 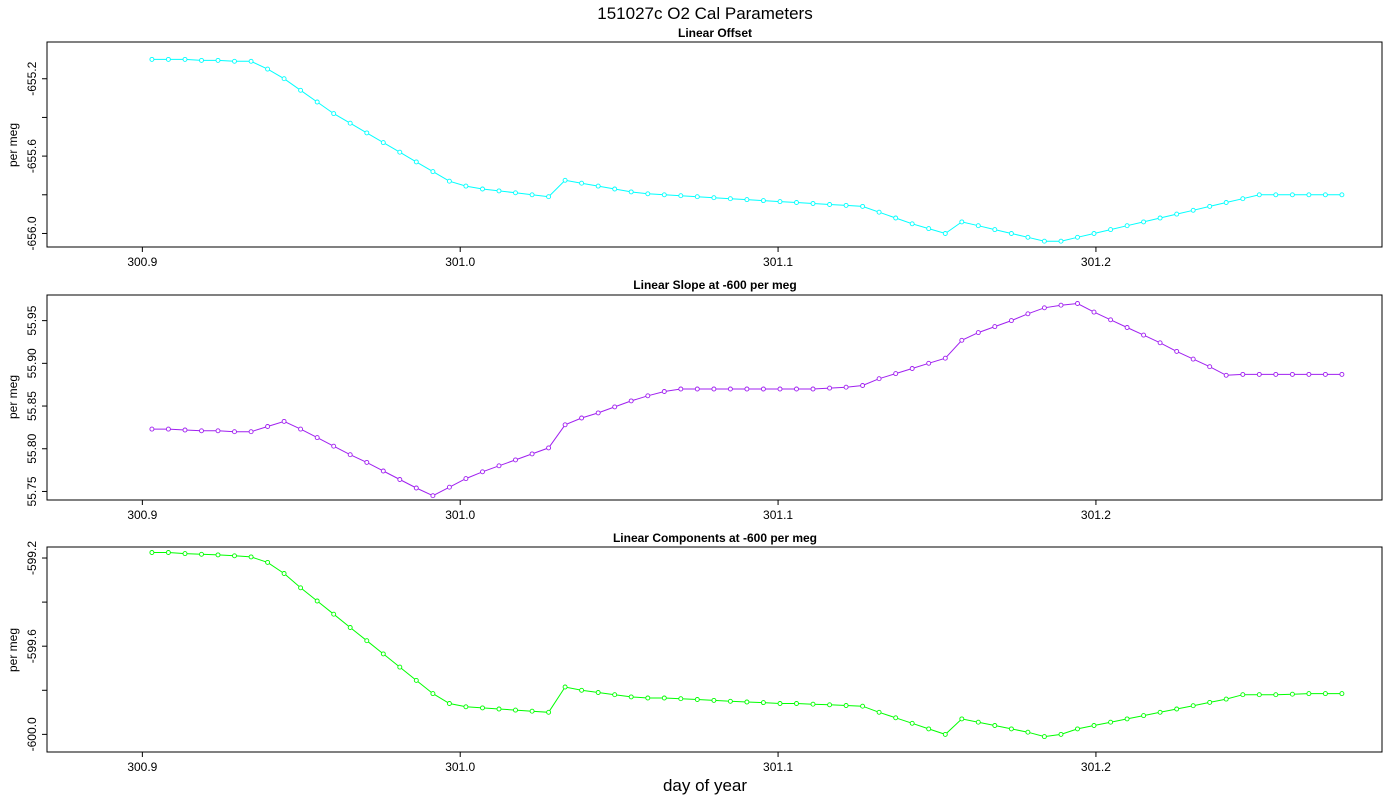 I want to click on y-tick-label: 55.90, so click(x=32, y=363).